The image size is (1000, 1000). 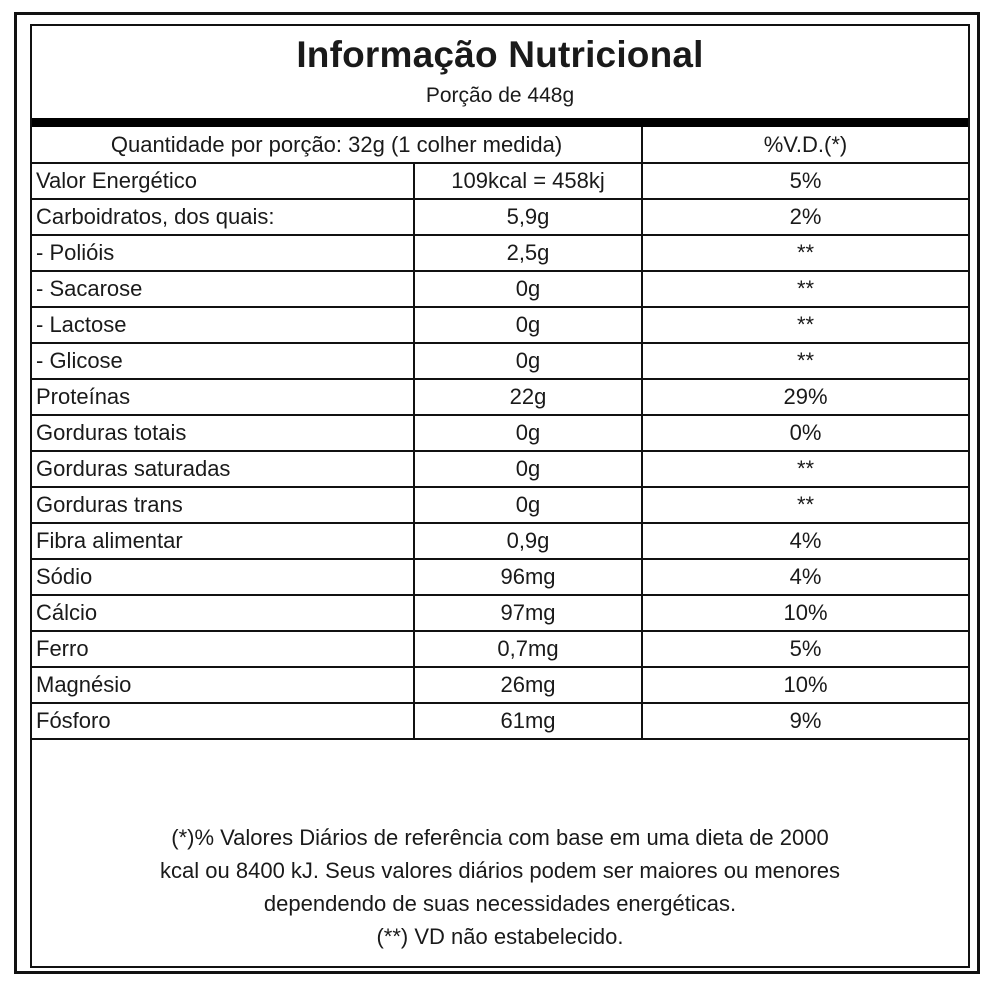 What do you see at coordinates (223, 505) in the screenshot?
I see `nutrient-name: Gorduras trans` at bounding box center [223, 505].